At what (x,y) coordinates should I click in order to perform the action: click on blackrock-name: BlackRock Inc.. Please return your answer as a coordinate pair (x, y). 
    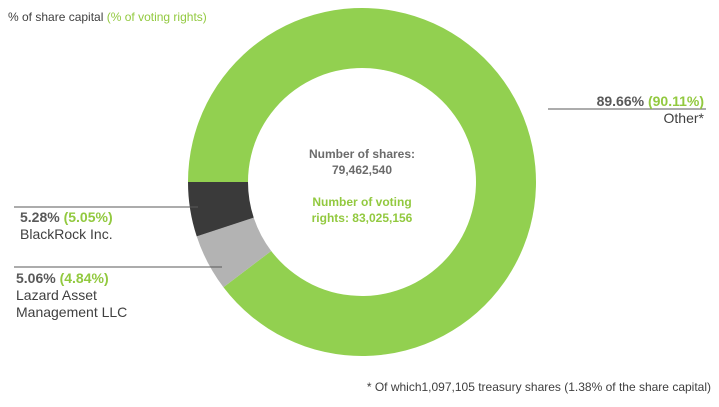
    Looking at the image, I should click on (66, 234).